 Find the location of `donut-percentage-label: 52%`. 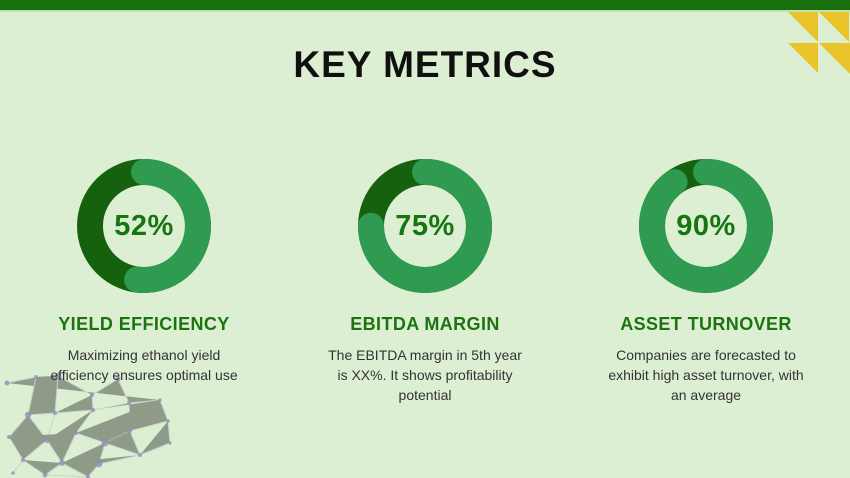

donut-percentage-label: 52% is located at coordinates (144, 225).